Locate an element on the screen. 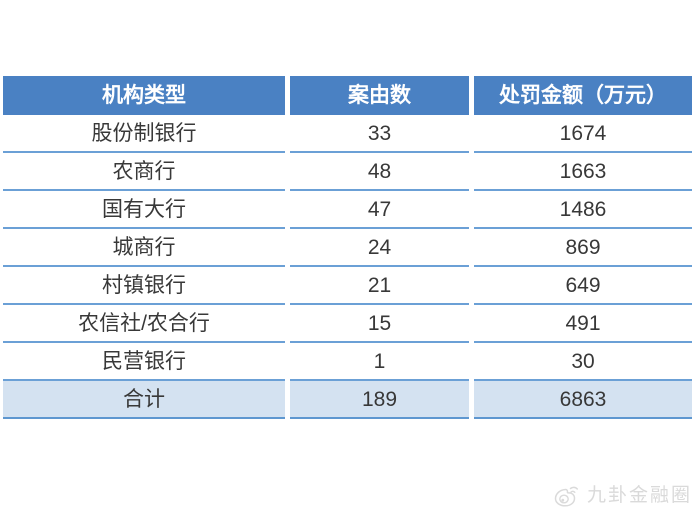  table-row: 国有大行 47 1486 is located at coordinates (347, 210).